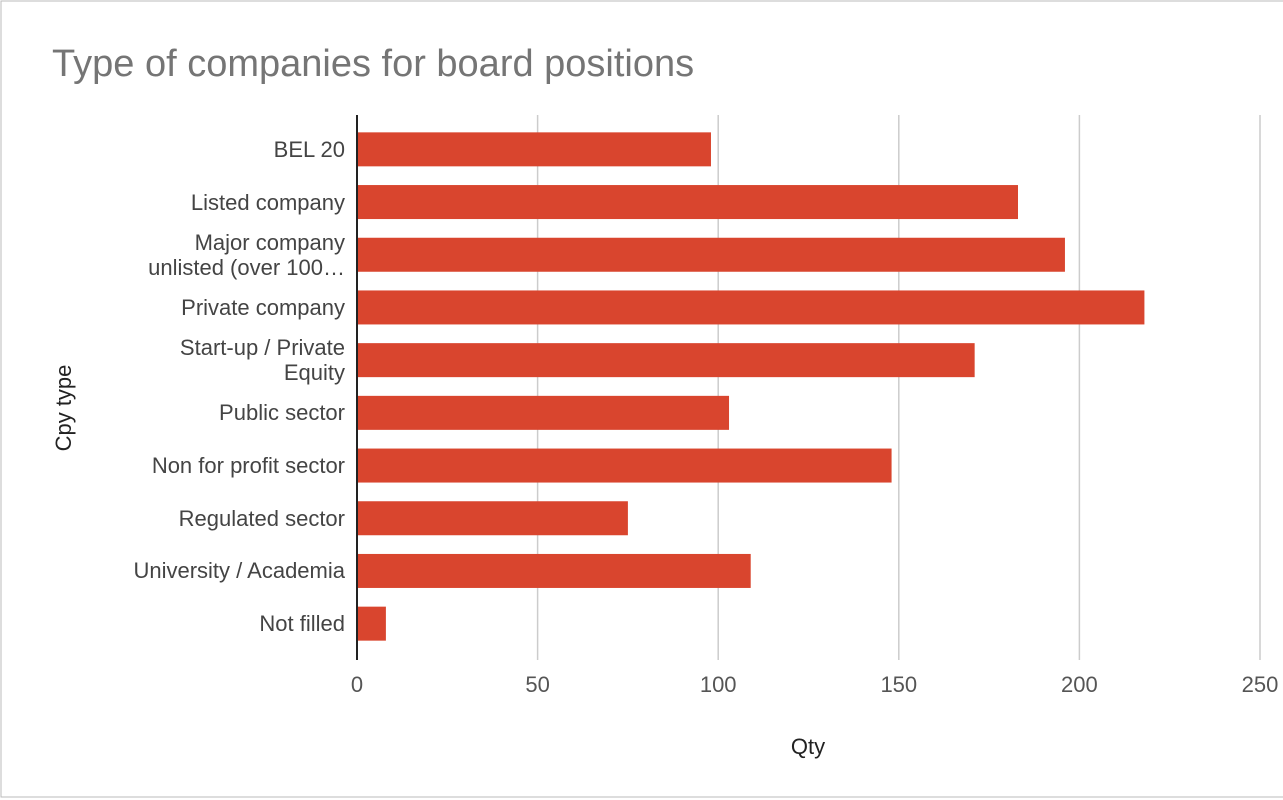  I want to click on y-tick-label: Not filled, so click(302, 624).